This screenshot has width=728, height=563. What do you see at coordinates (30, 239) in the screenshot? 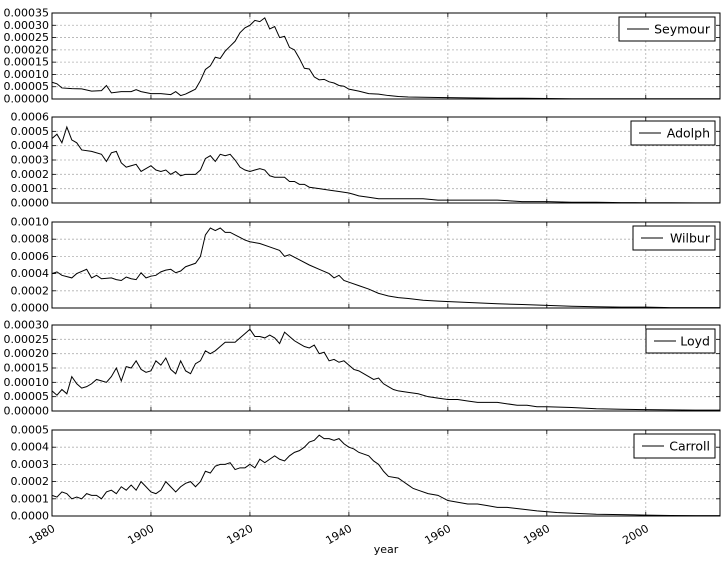
I see `y-tick-label: 0.0008` at bounding box center [30, 239].